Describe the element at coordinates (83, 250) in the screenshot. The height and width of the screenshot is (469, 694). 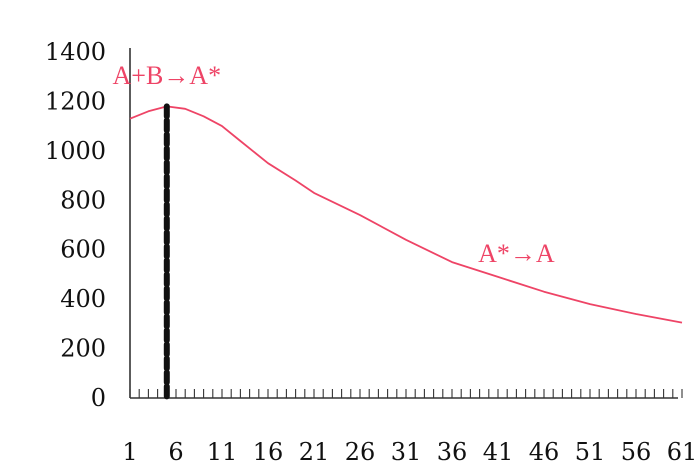
I see `y-tick-label: 600` at that location.